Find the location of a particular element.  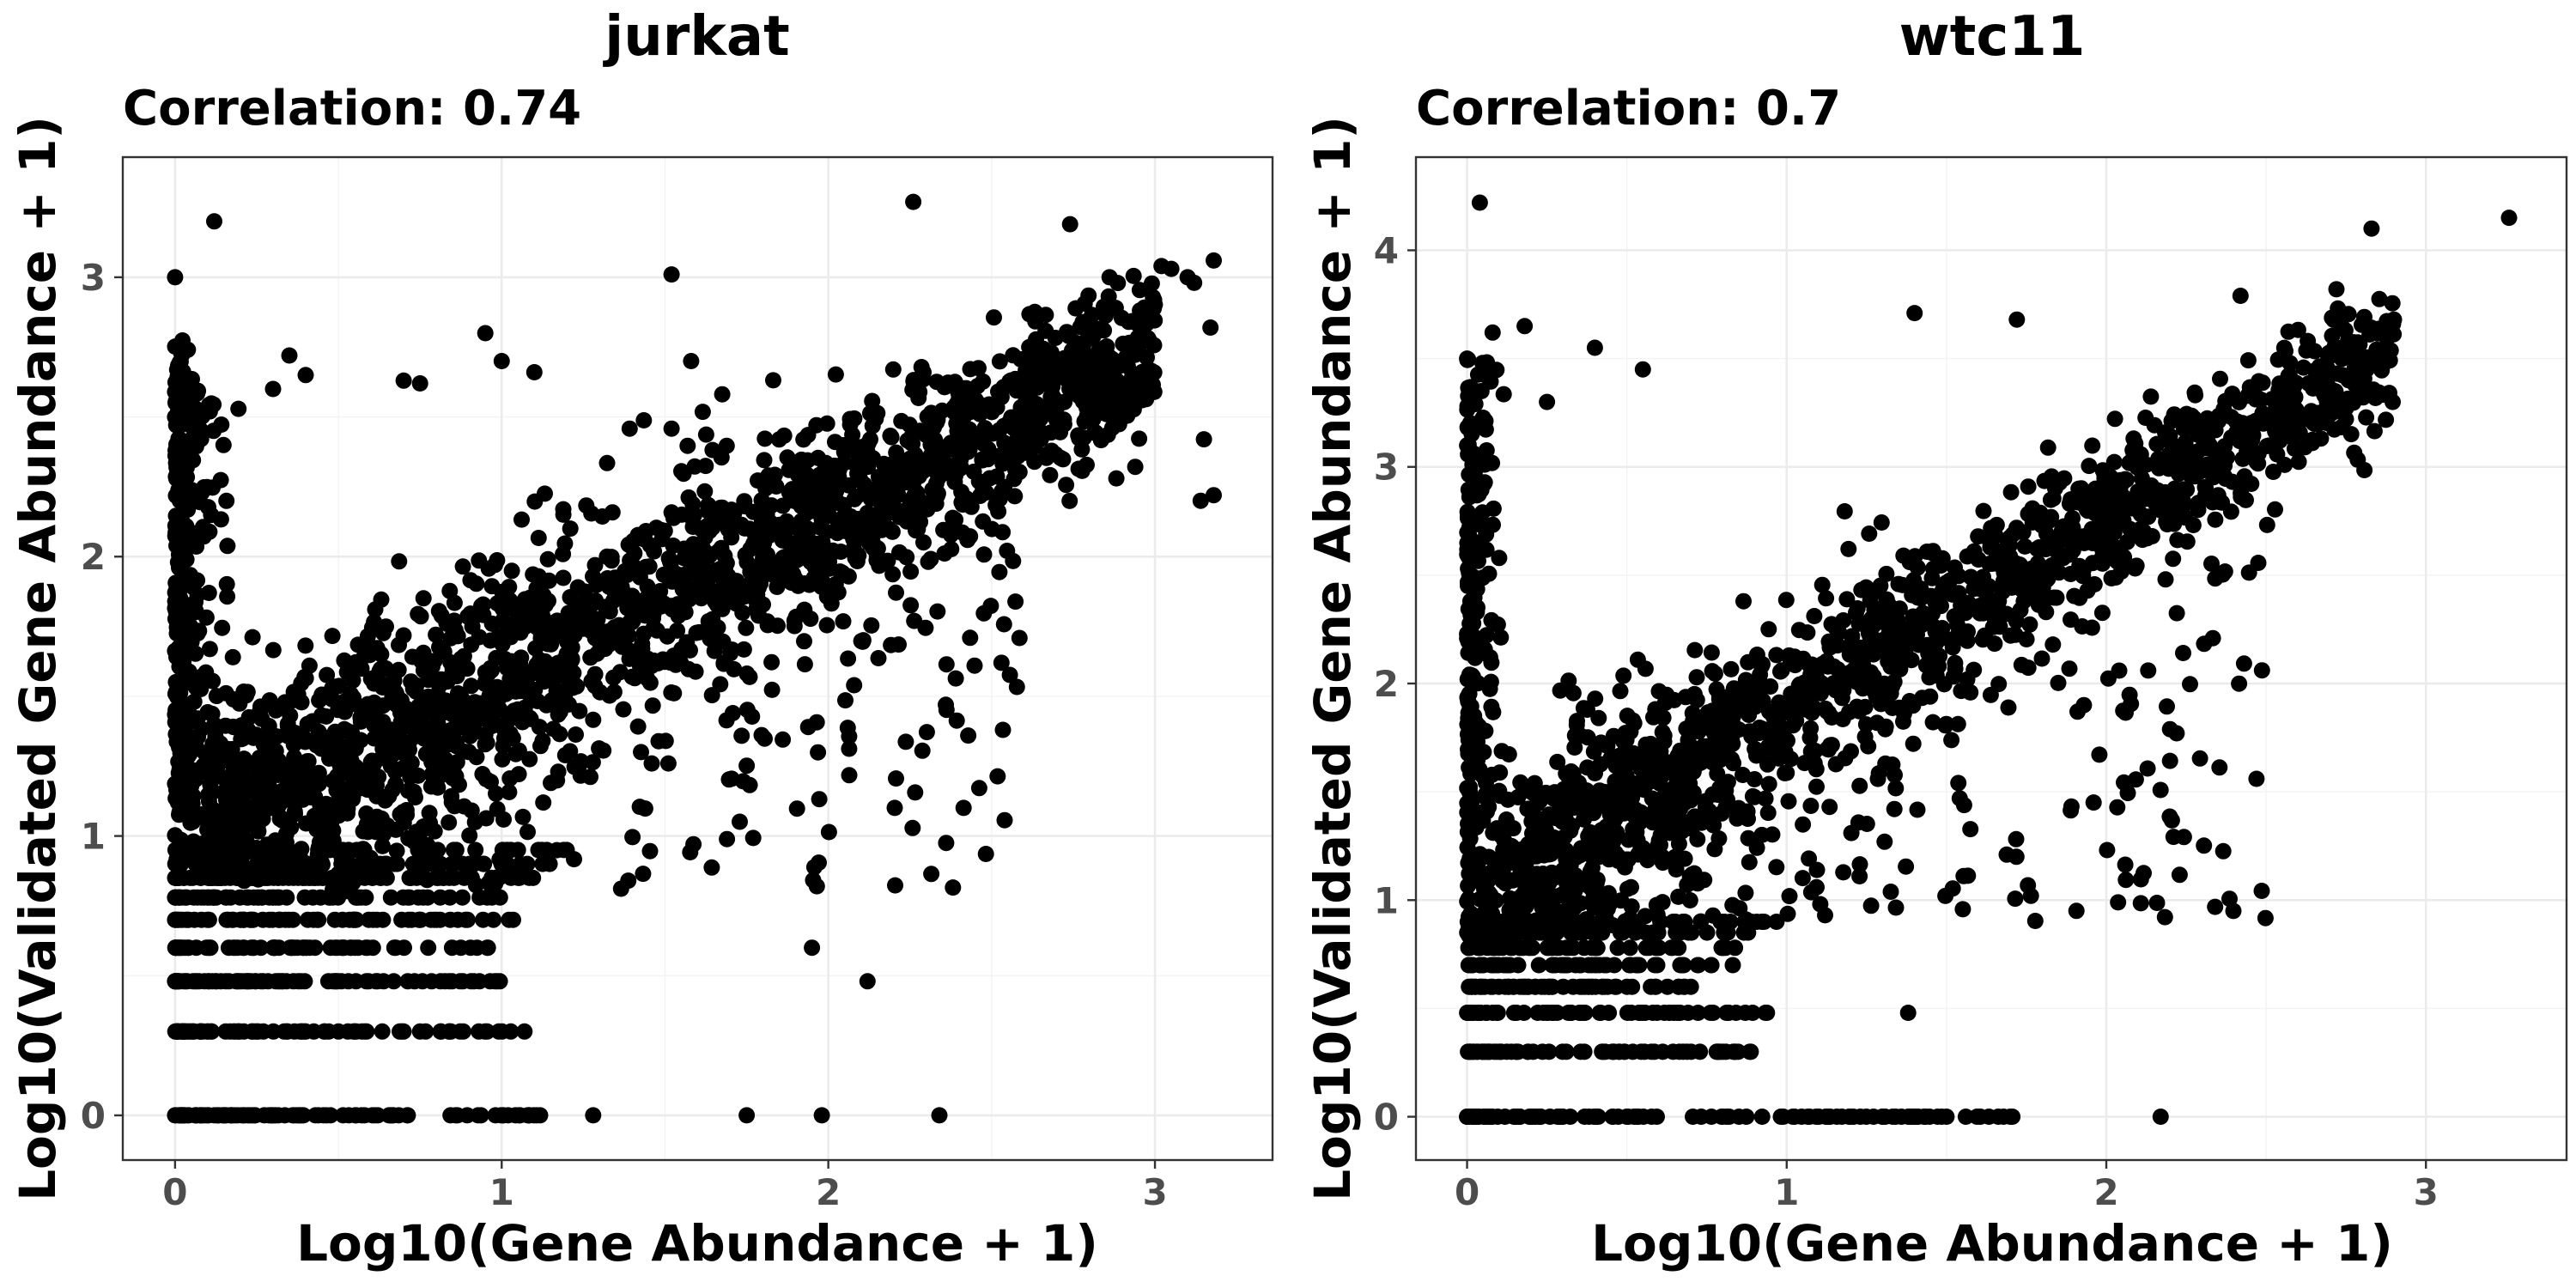

y-tick-label: 2 is located at coordinates (93, 557).